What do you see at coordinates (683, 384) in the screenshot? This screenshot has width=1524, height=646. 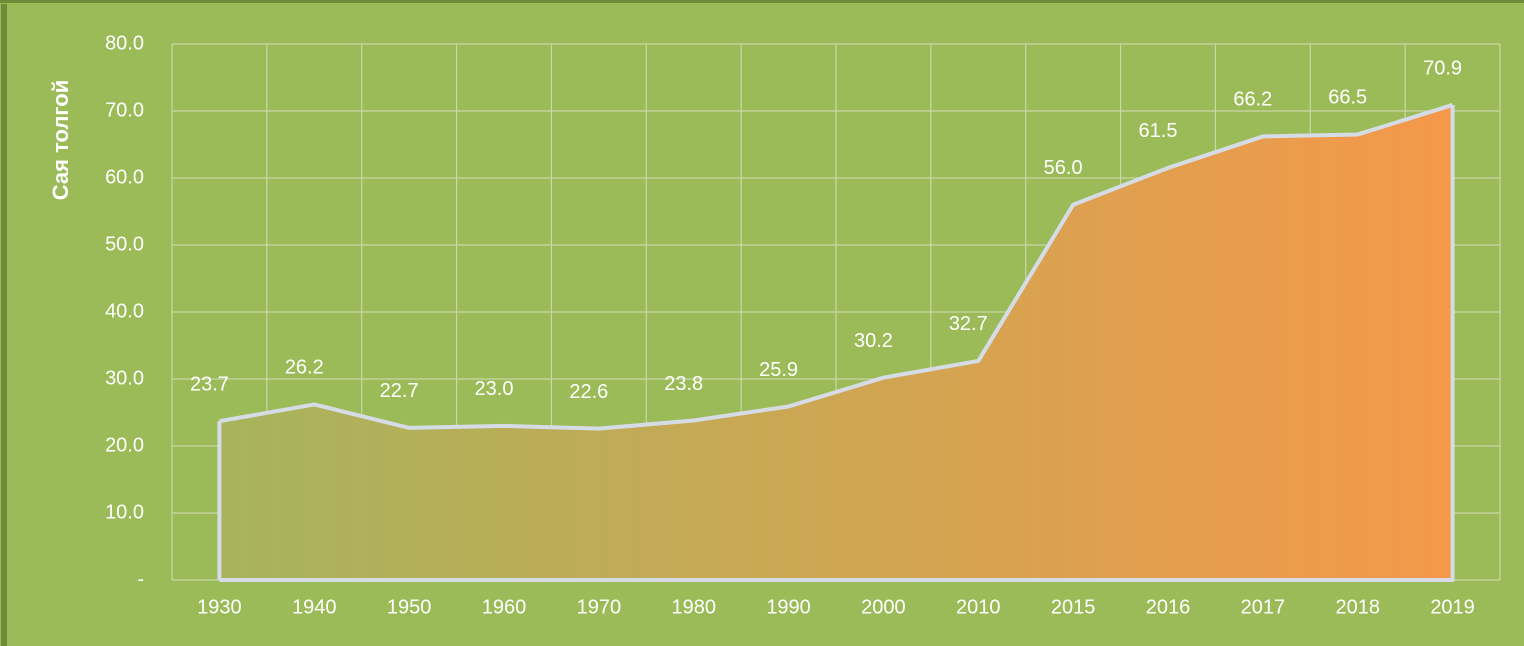 I see `data-label: 23.8` at bounding box center [683, 384].